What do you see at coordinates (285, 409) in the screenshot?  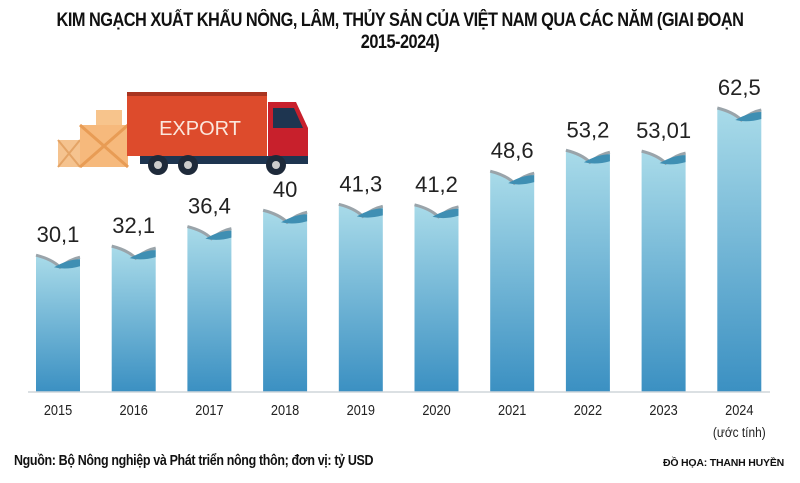 I see `x-tick-label: 2018` at bounding box center [285, 409].